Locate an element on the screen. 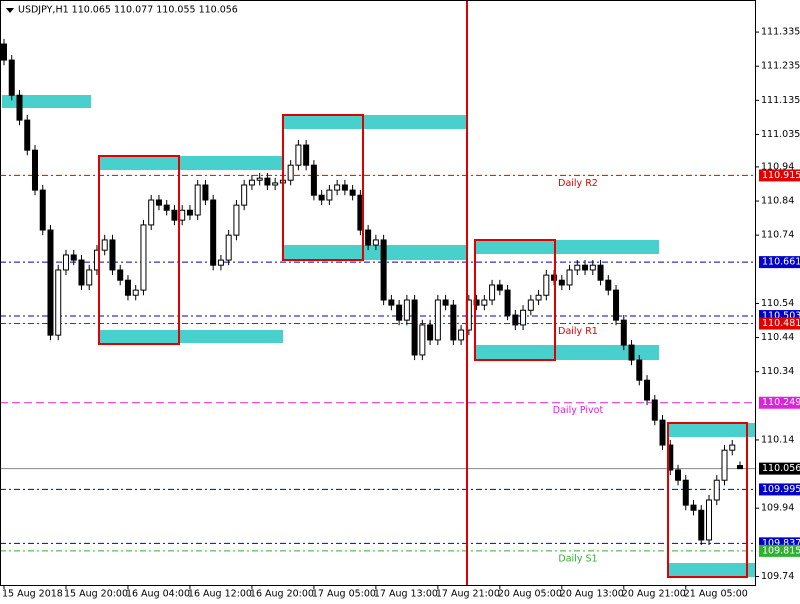 This screenshot has width=800, height=604. level-price: 110.056 is located at coordinates (781, 468).